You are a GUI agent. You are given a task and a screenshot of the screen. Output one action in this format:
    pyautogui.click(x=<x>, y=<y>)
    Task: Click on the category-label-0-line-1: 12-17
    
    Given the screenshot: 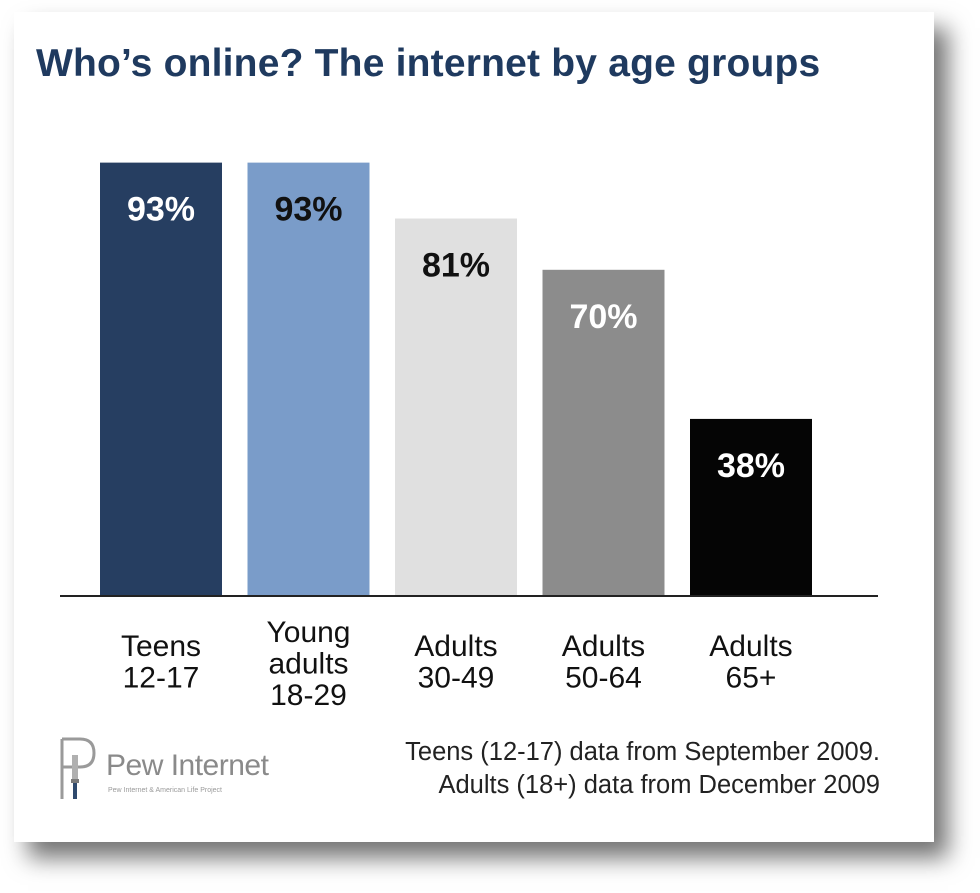 What is the action you would take?
    pyautogui.click(x=161, y=678)
    